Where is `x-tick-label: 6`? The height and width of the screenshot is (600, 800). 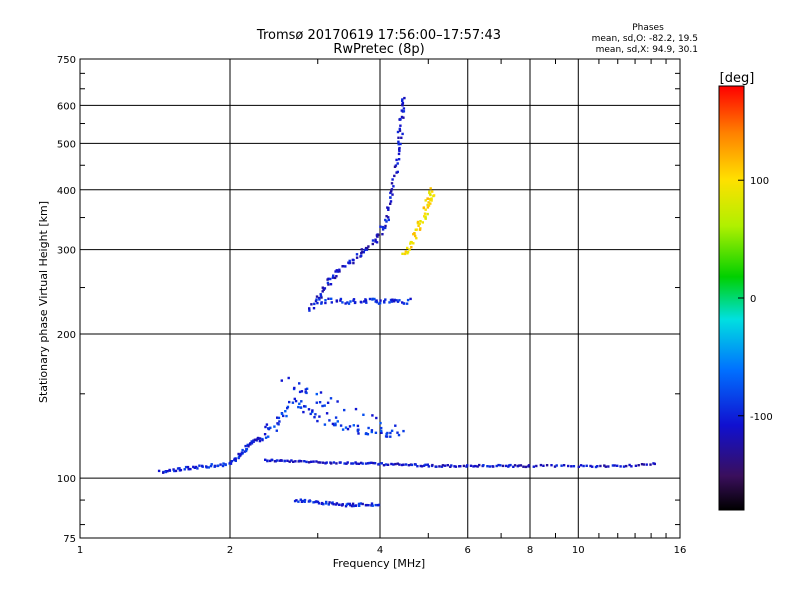 x-tick-label: 6 is located at coordinates (468, 550).